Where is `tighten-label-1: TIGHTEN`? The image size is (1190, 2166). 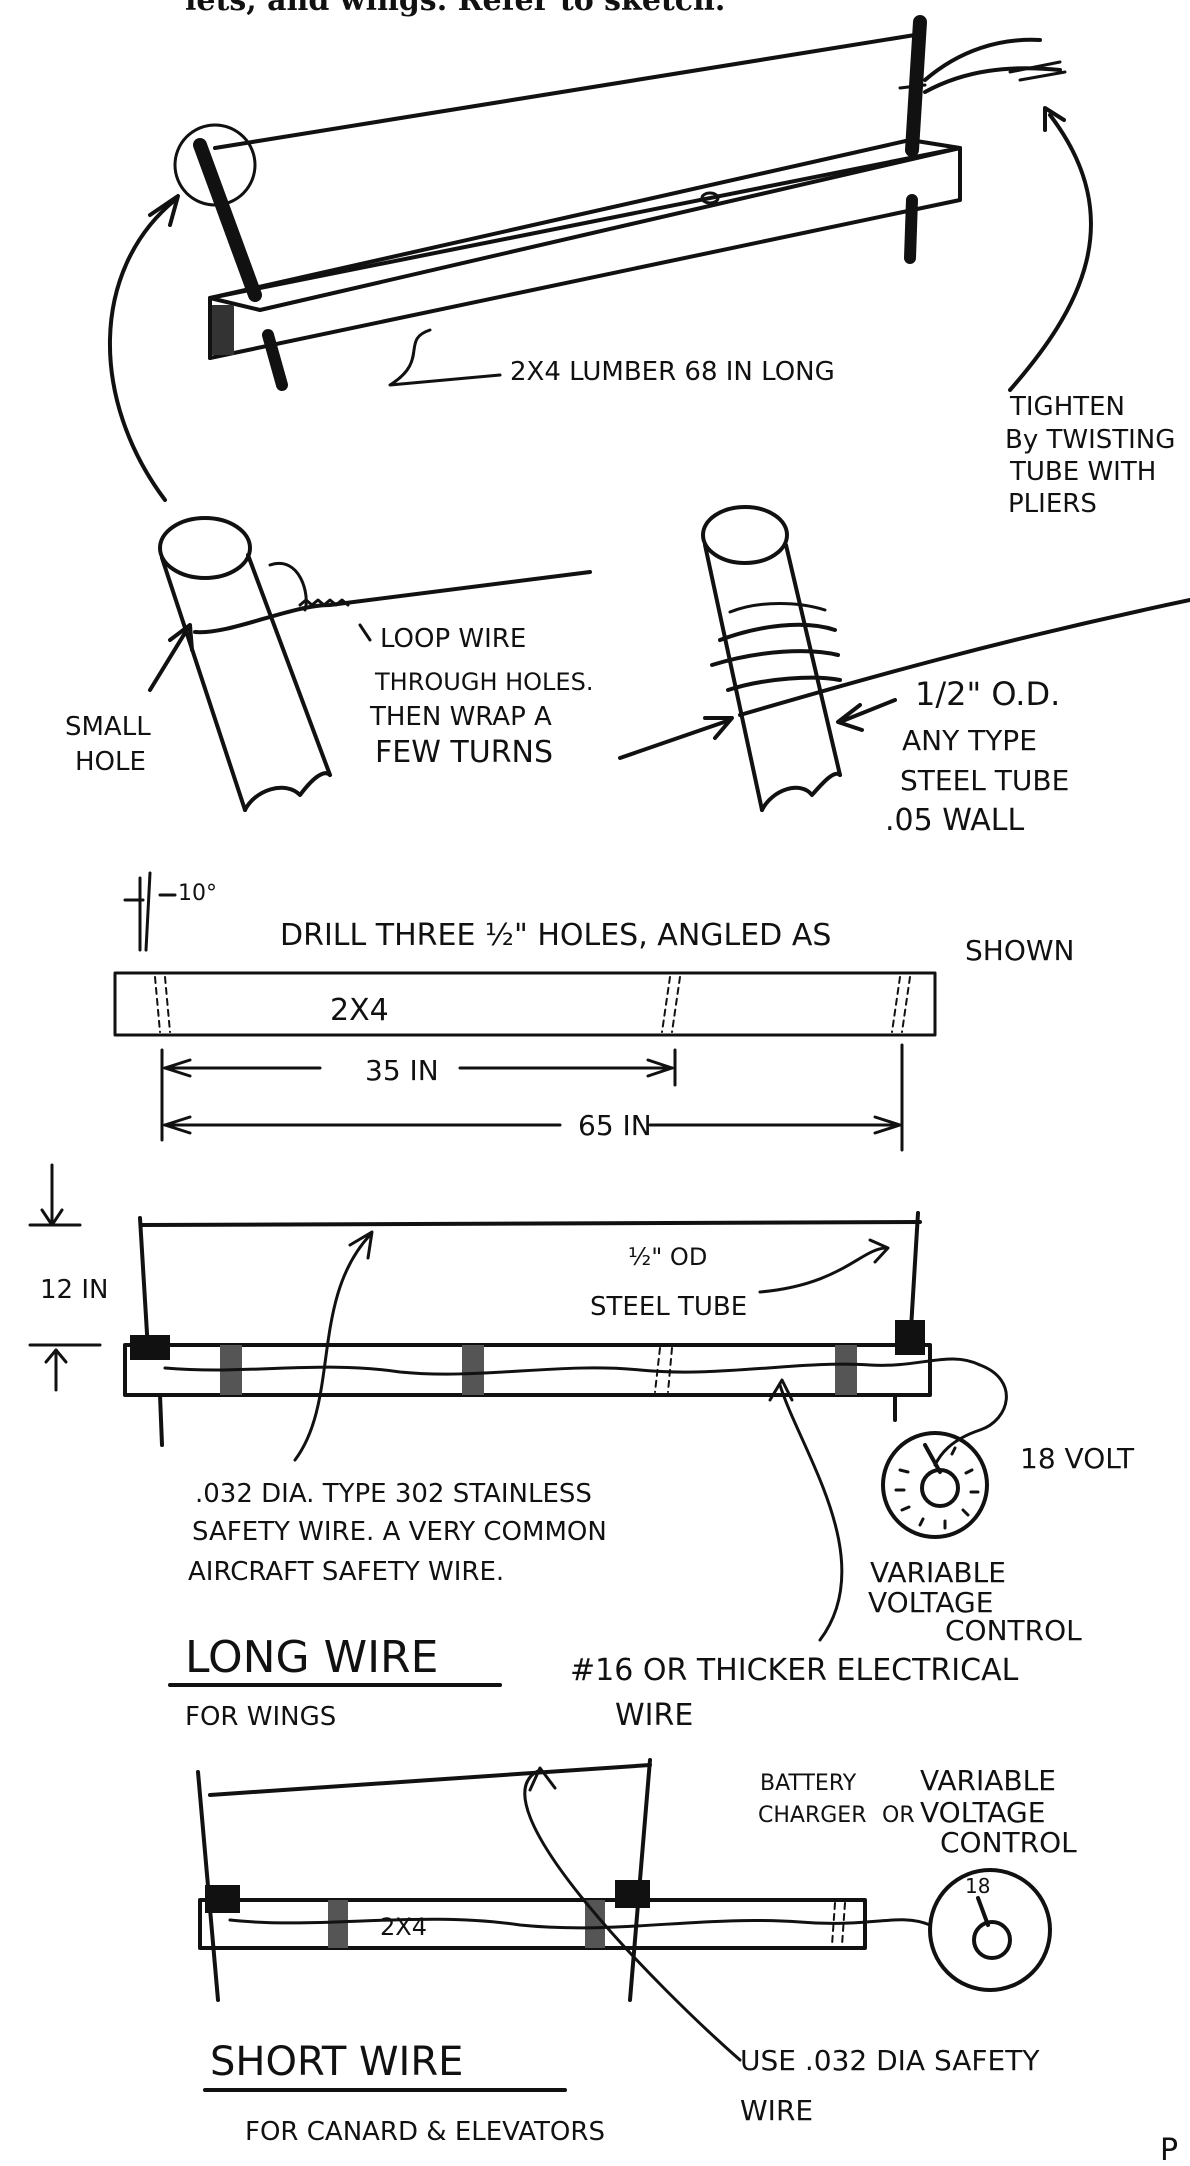 tighten-label-1: TIGHTEN is located at coordinates (1067, 407).